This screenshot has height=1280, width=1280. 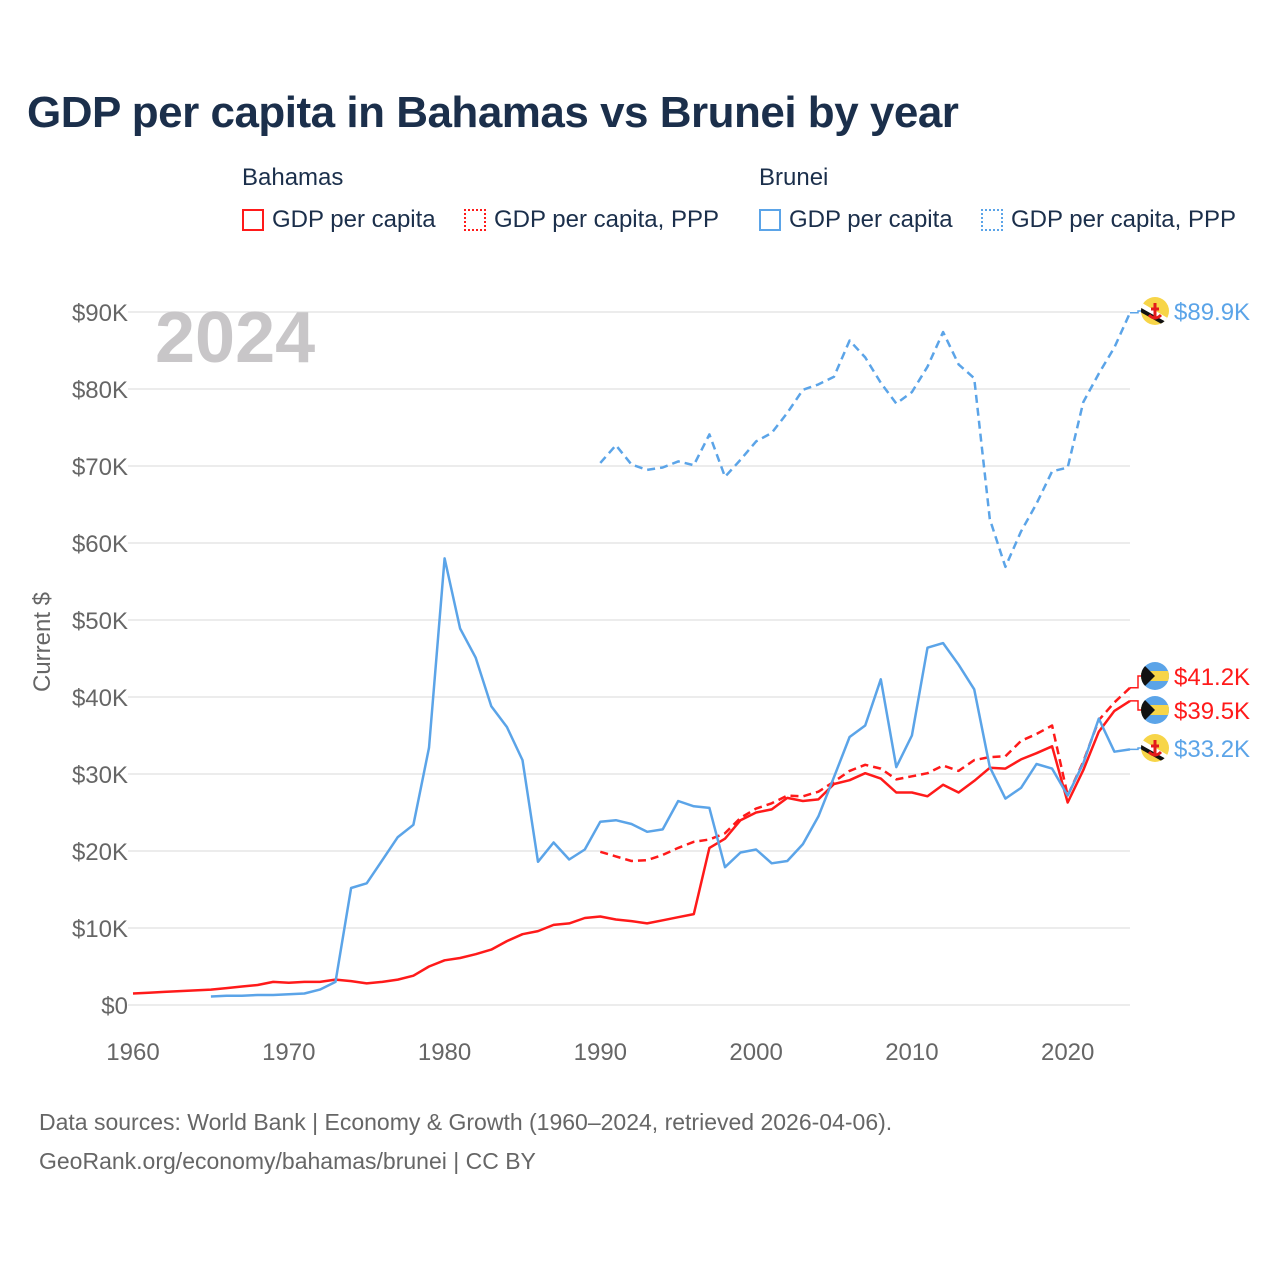 I want to click on y-tick-label: $60K, so click(x=100, y=544).